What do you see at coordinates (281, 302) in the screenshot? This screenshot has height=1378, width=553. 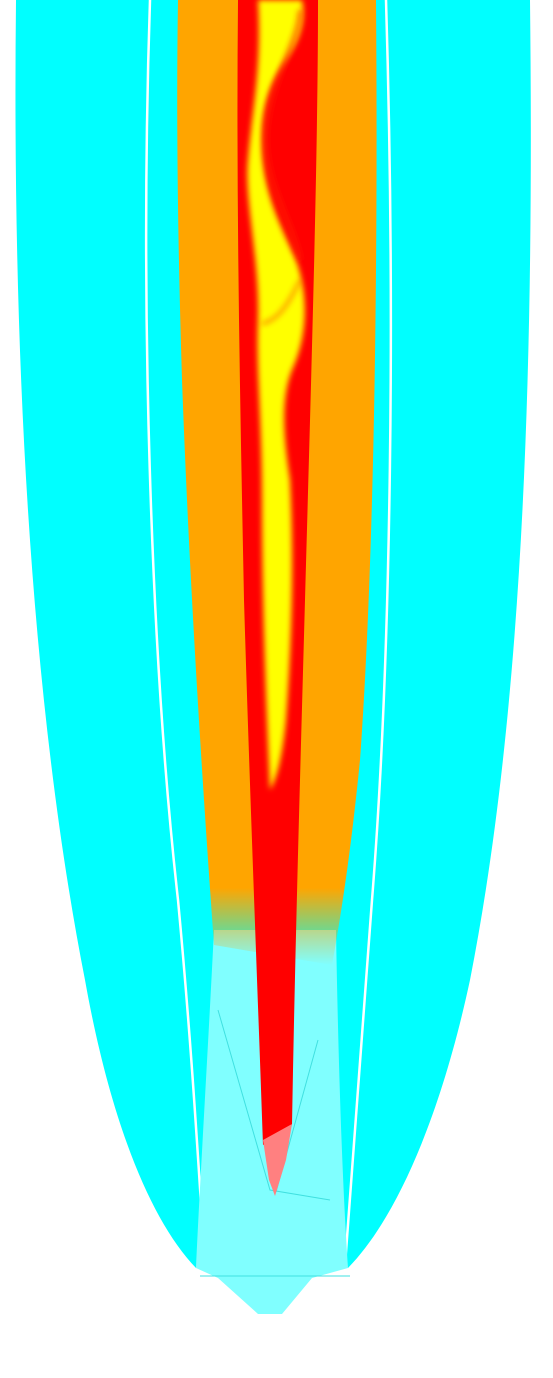 I see `red-wisp-lower` at bounding box center [281, 302].